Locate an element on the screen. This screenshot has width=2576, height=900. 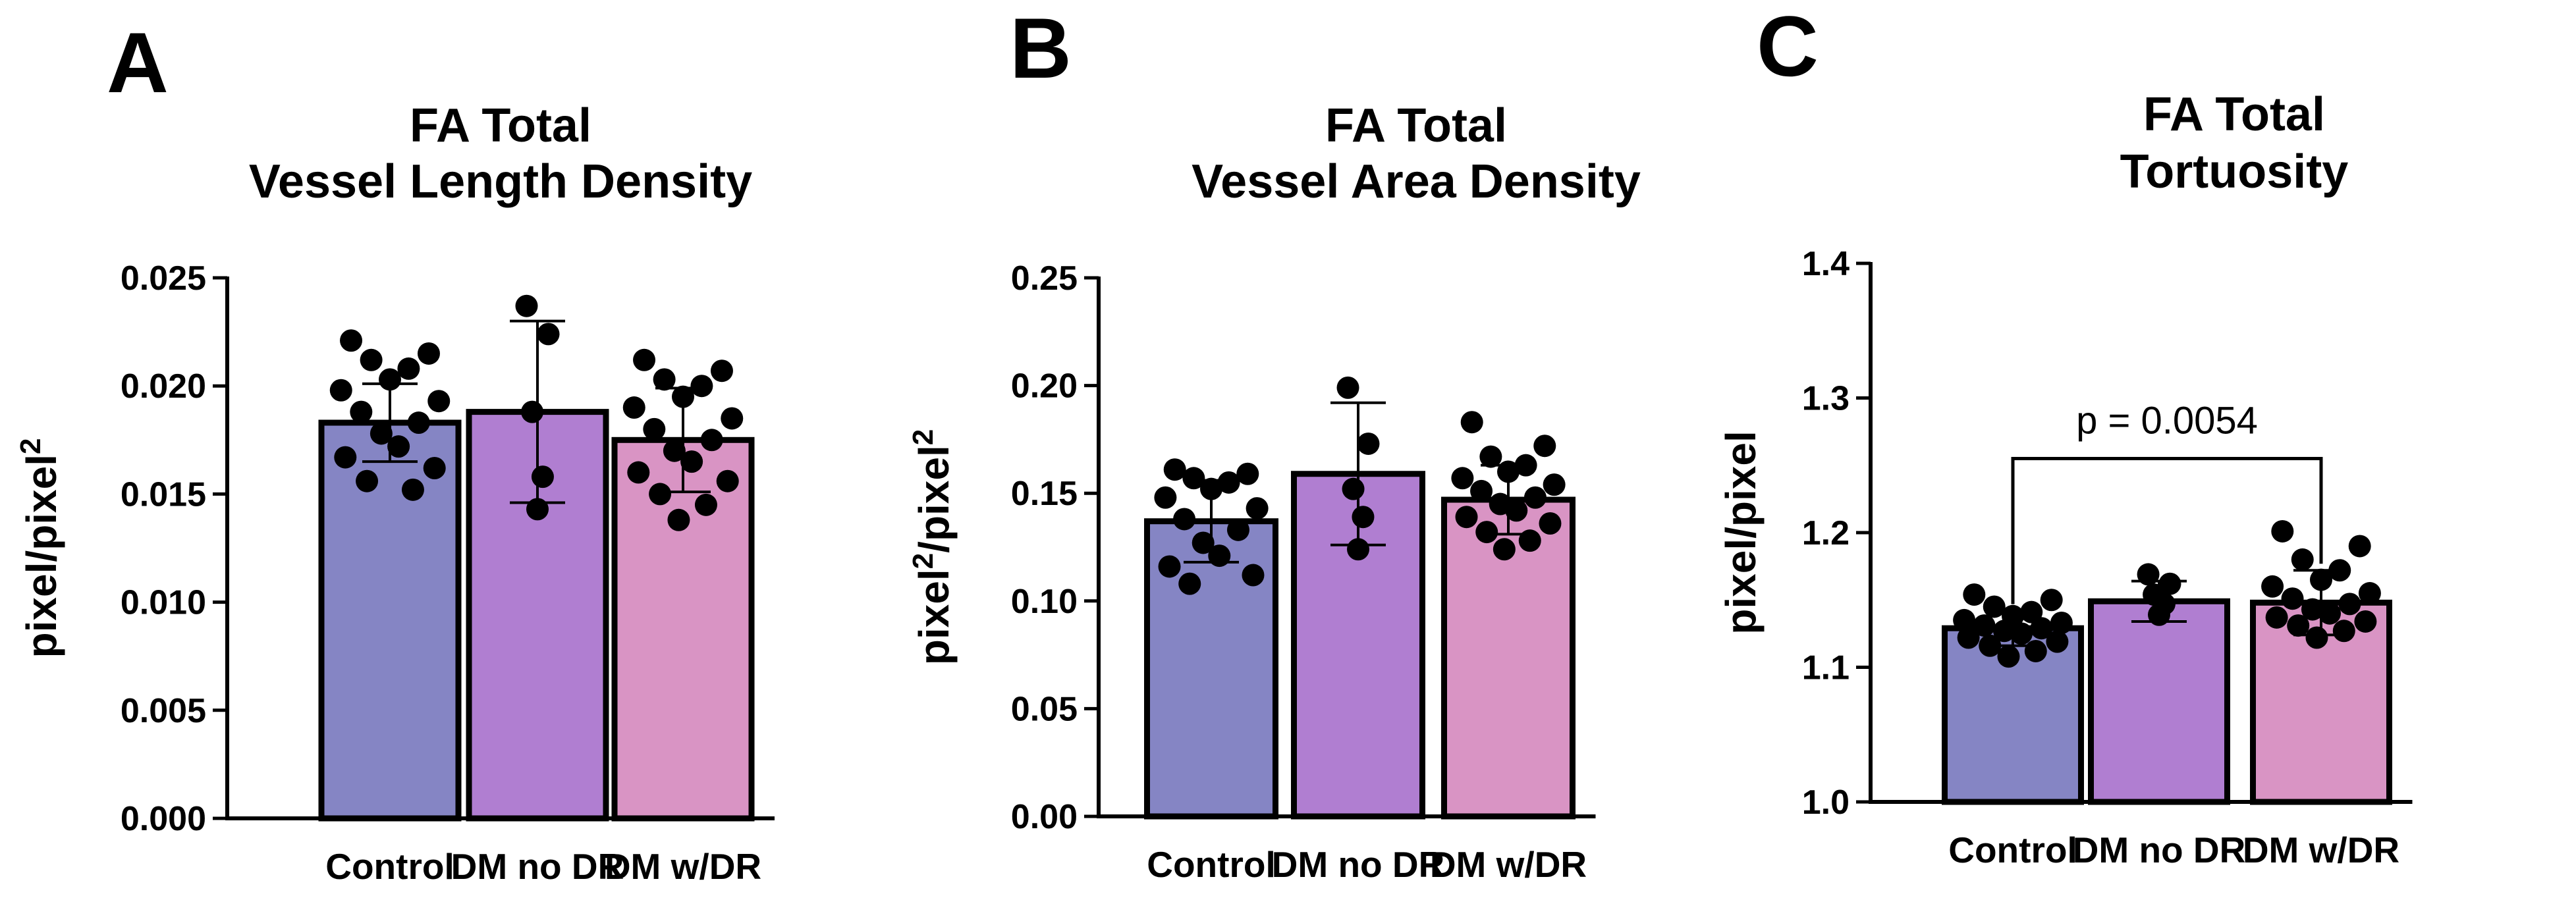
y-axis-label: pixel/pixel2 is located at coordinates (40, 548).